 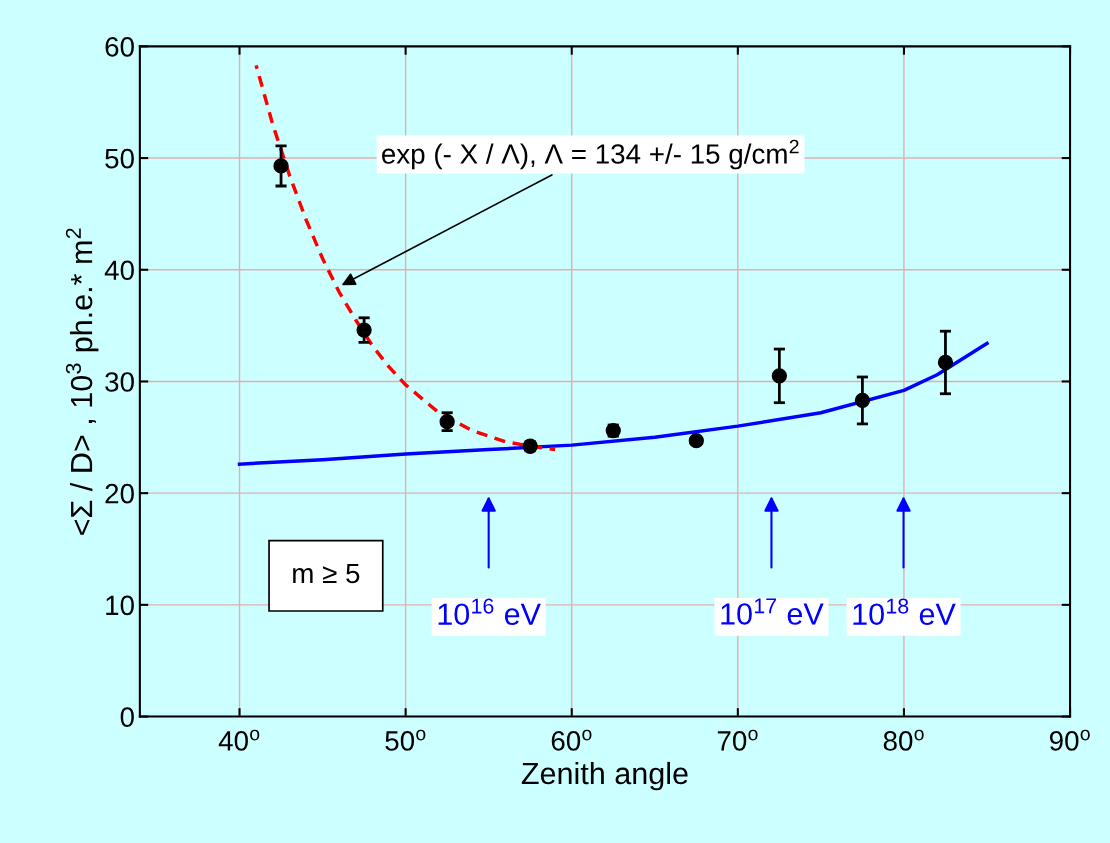 I want to click on annotation: exp (- X / Λ), Λ = 134 +/- 15 g/cm$^{2}$, so click(x=590, y=154).